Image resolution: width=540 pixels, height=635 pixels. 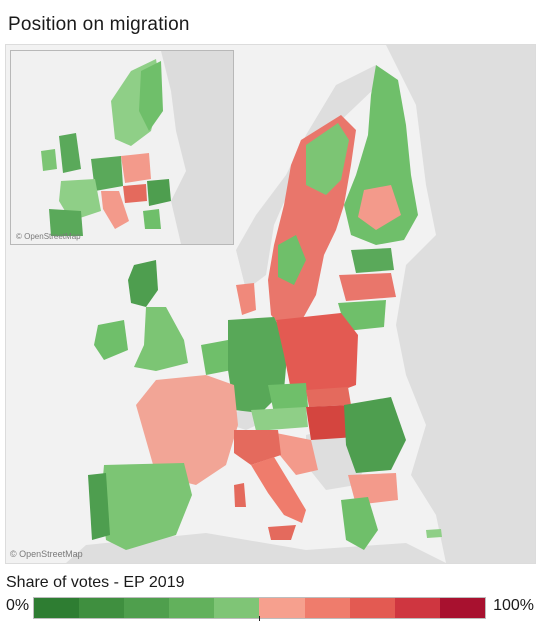 I want to click on region-estonia, so click(x=372, y=260).